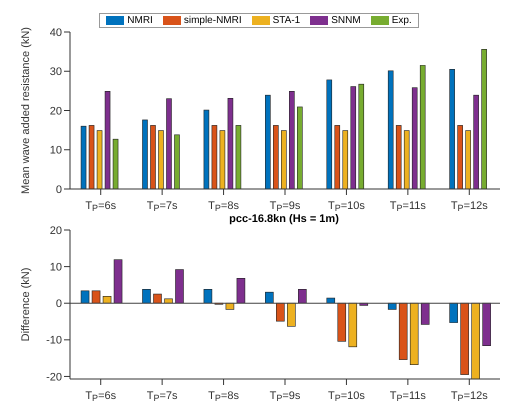 This screenshot has height=417, width=518. What do you see at coordinates (286, 20) in the screenshot?
I see `legend-label: STA-1` at bounding box center [286, 20].